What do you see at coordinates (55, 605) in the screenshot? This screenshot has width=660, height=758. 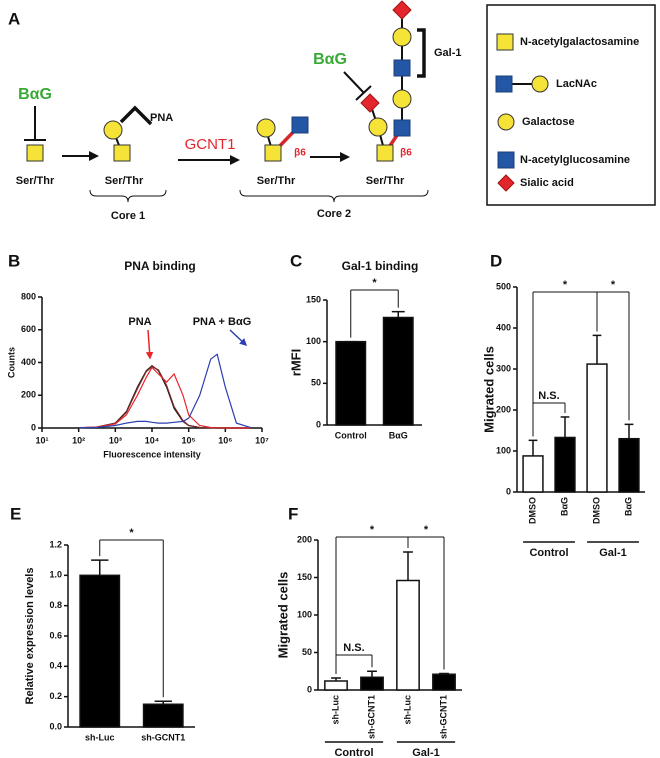 I see `y-tick-label: 0.8` at bounding box center [55, 605].